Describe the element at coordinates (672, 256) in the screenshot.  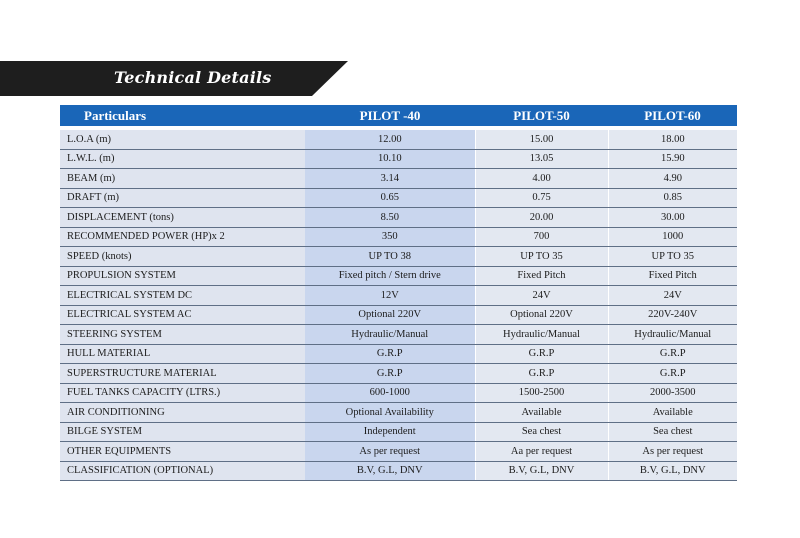
I see `cell-pilot-60: UP TO 35` at that location.